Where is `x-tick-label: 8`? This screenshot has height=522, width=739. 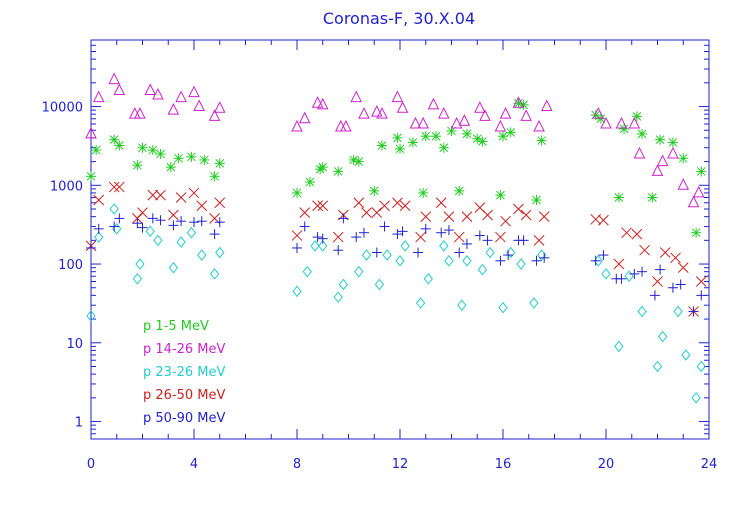 x-tick-label: 8 is located at coordinates (297, 464).